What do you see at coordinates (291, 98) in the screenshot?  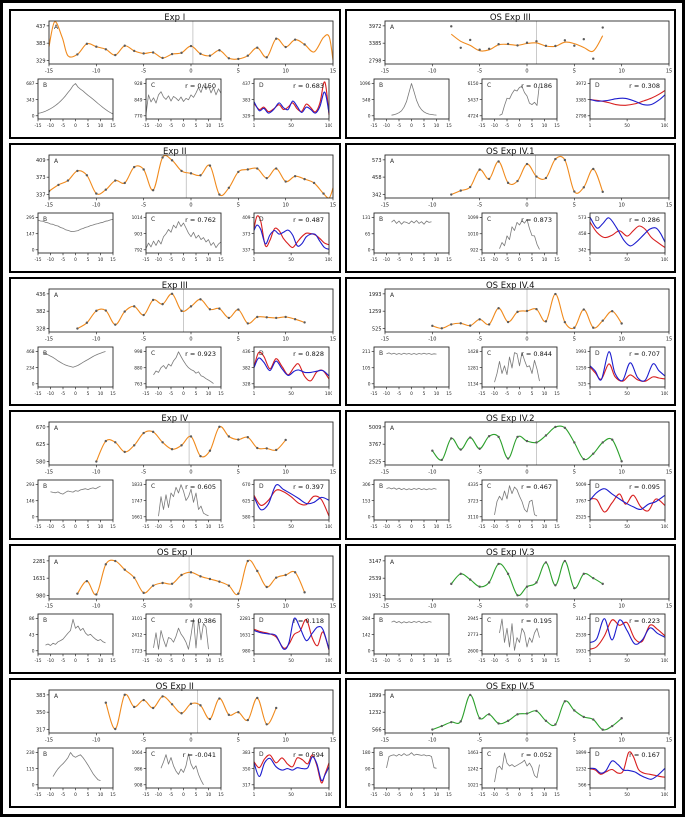 I see `series-red` at bounding box center [291, 98].